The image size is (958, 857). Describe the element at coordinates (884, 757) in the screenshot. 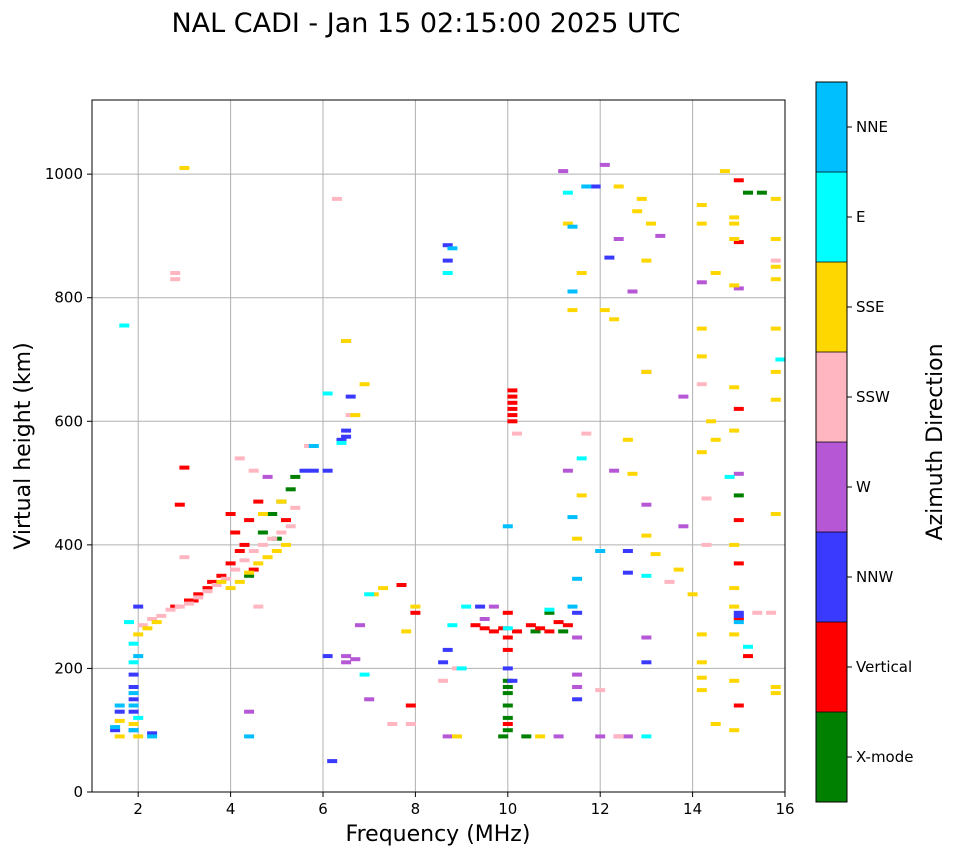

I see `colorbar-tick-label: X-mode` at that location.